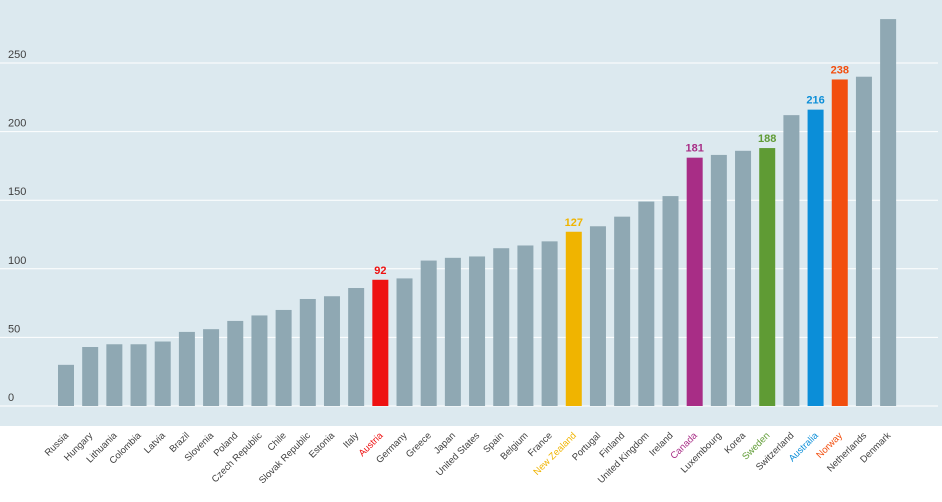  What do you see at coordinates (718, 280) in the screenshot?
I see `bar-luxembourg` at bounding box center [718, 280].